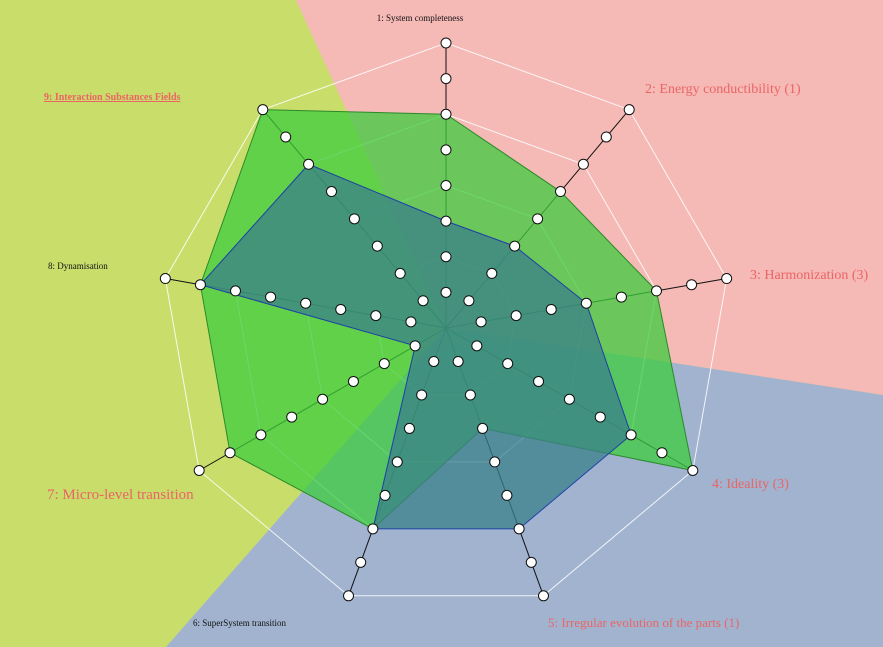 The width and height of the screenshot is (883, 647). I want to click on axis-label-8: 8: Dynamisation, so click(78, 266).